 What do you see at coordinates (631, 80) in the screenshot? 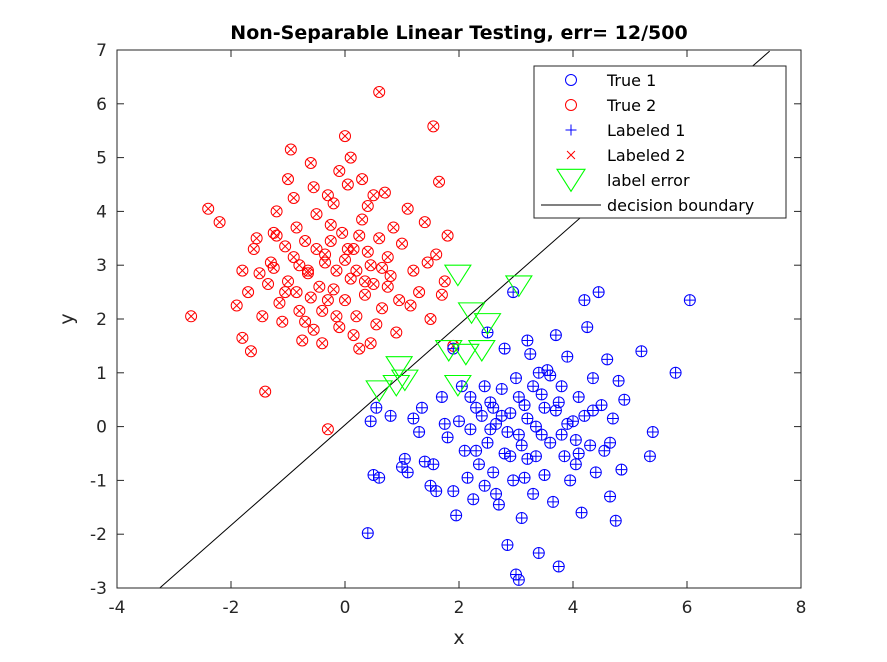
I see `legend-label: True 1` at bounding box center [631, 80].